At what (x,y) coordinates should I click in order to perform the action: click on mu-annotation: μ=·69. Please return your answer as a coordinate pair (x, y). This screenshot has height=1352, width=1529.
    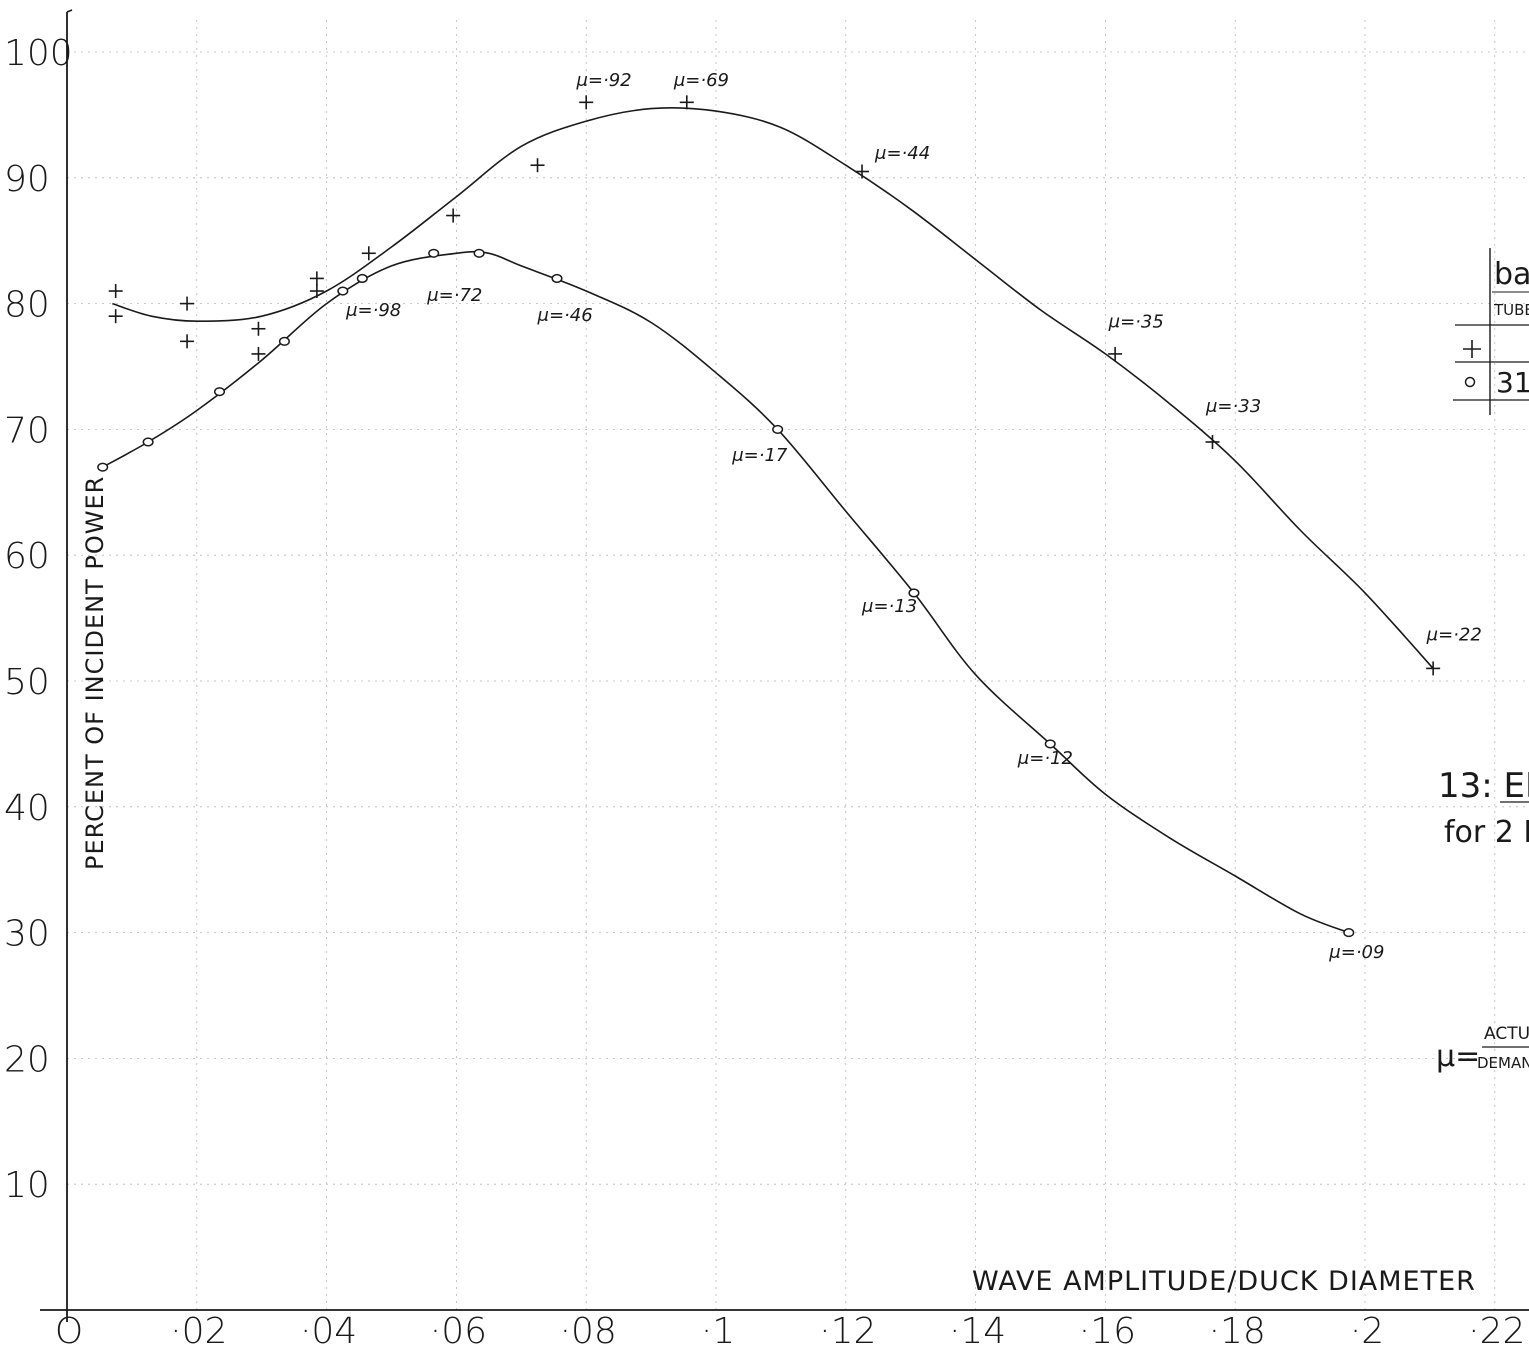
    Looking at the image, I should click on (701, 80).